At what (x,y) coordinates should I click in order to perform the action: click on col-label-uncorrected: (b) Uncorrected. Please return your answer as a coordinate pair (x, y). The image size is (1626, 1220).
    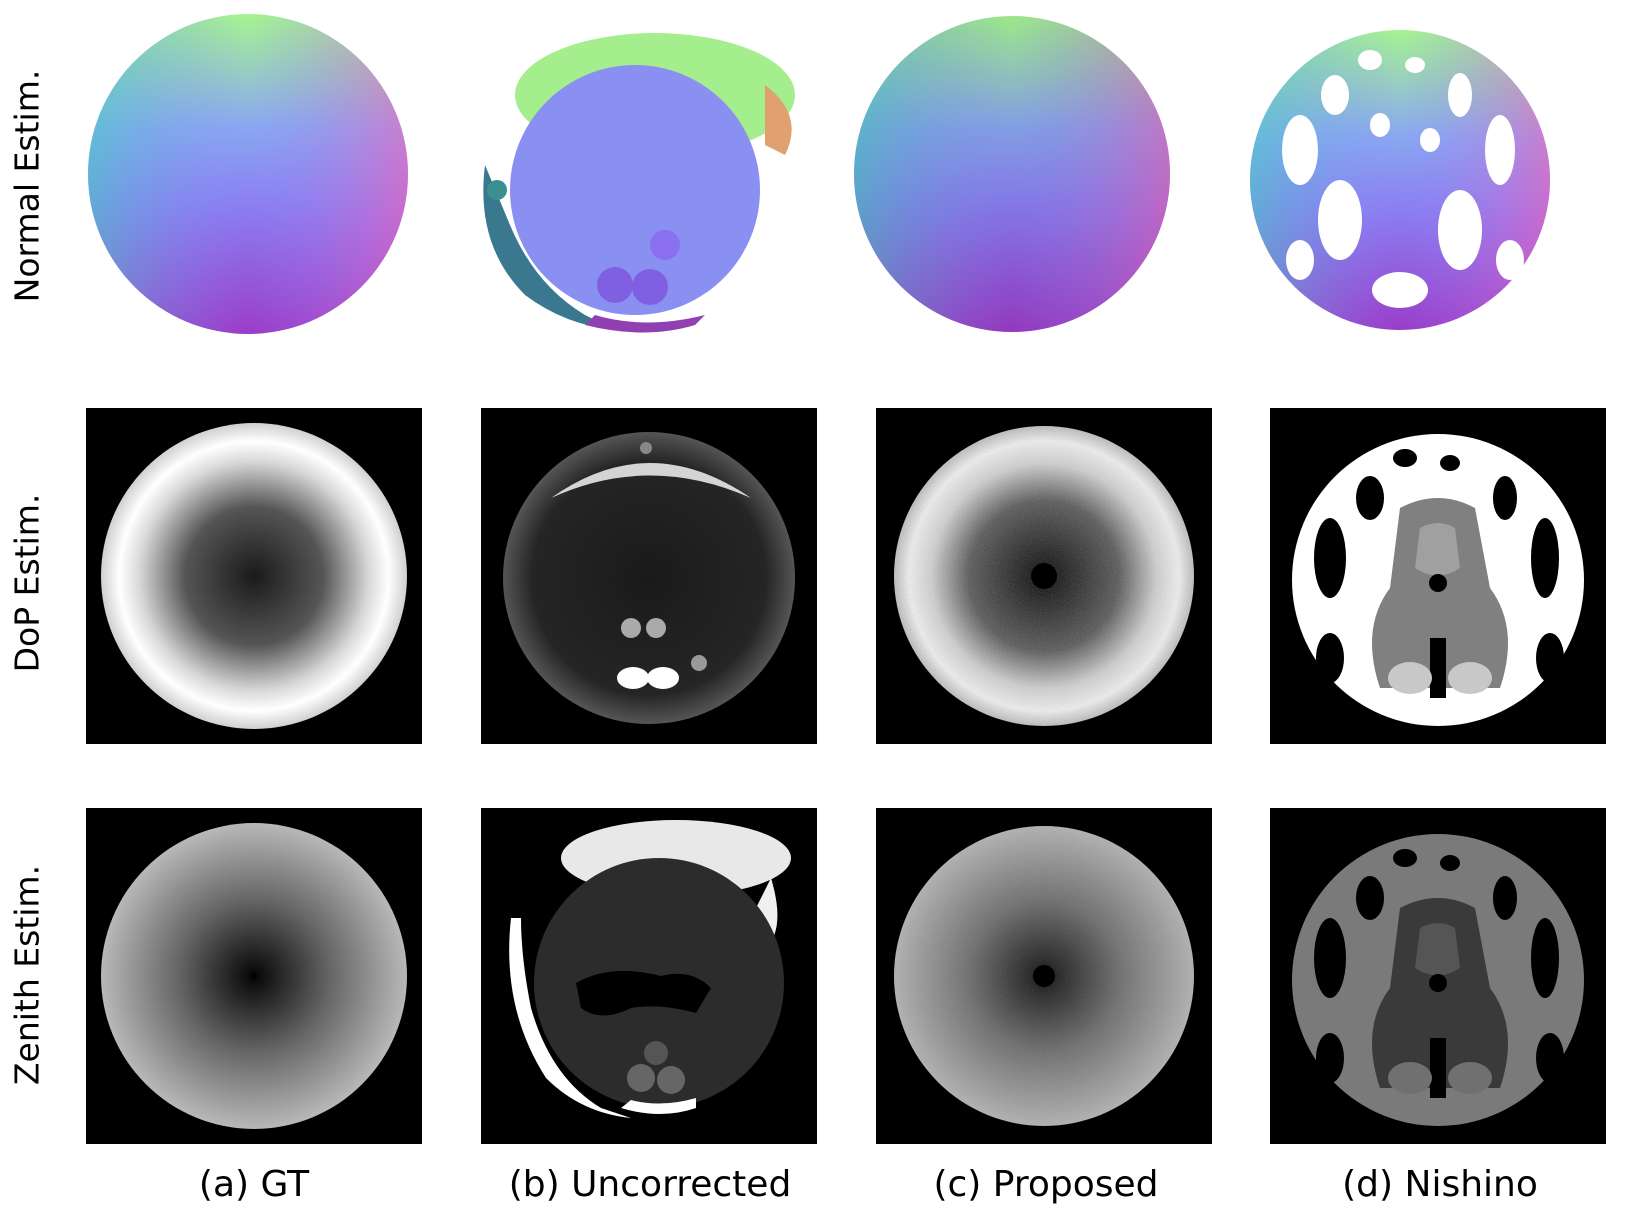
    Looking at the image, I should click on (650, 1184).